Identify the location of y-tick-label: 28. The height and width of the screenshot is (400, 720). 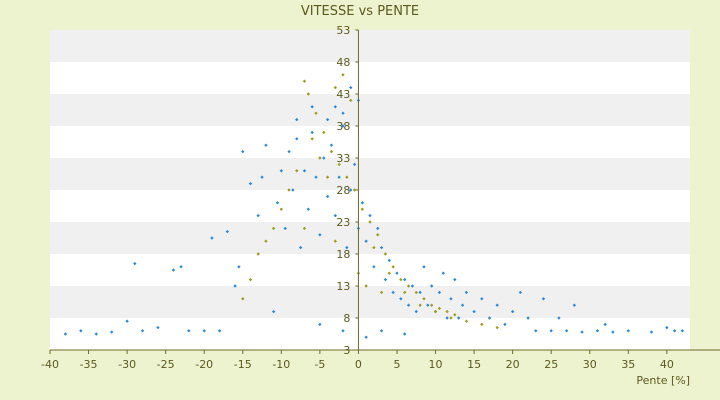
(343, 190).